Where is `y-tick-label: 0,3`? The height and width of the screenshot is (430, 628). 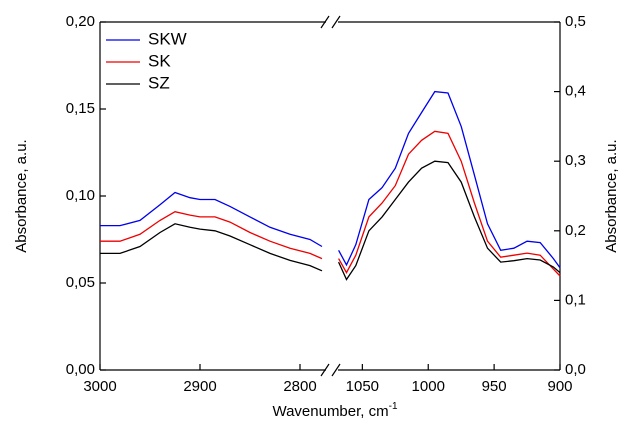 y-tick-label: 0,3 is located at coordinates (575, 160).